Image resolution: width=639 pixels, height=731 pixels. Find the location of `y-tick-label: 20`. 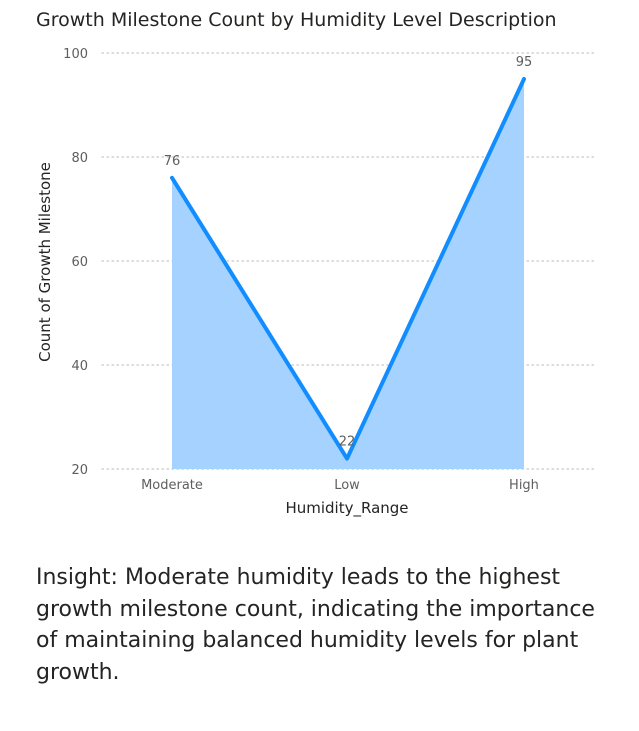

y-tick-label: 20 is located at coordinates (79, 470).